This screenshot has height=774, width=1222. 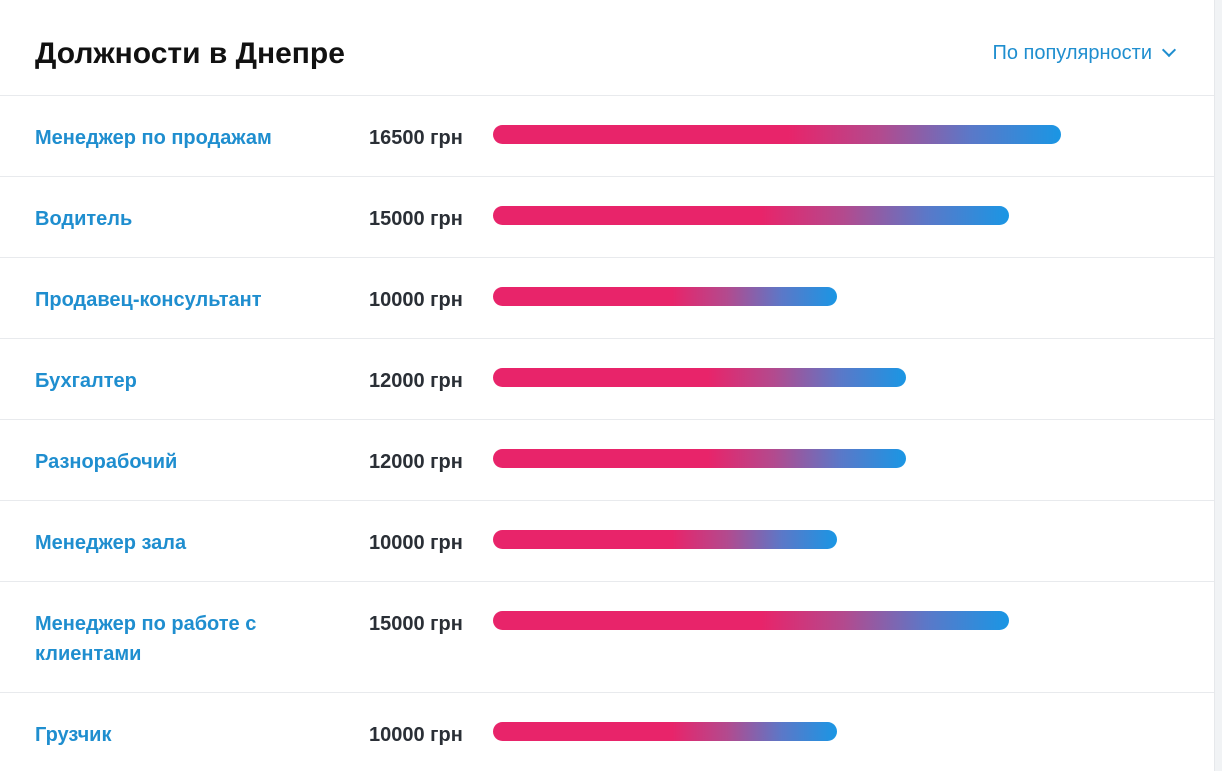 I want to click on salary-value-label: 16500 грн, so click(x=416, y=138).